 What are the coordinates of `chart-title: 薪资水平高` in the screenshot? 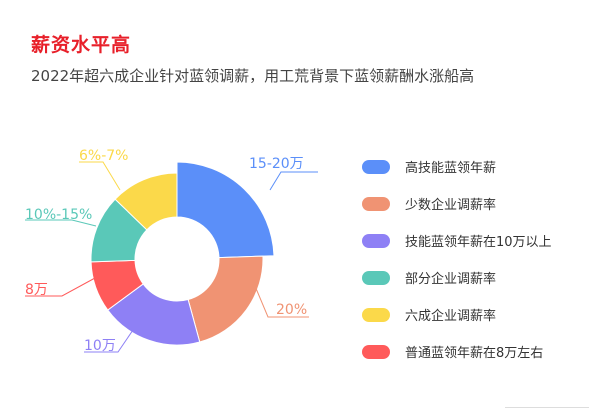 It's located at (81, 45).